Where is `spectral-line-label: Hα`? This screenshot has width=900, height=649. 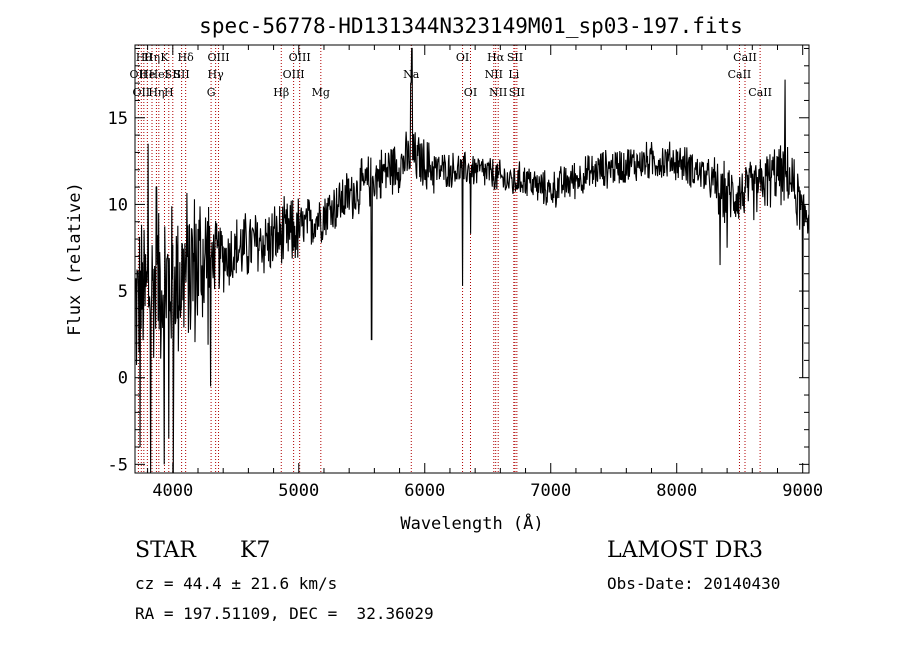 spectral-line-label: Hα is located at coordinates (496, 57).